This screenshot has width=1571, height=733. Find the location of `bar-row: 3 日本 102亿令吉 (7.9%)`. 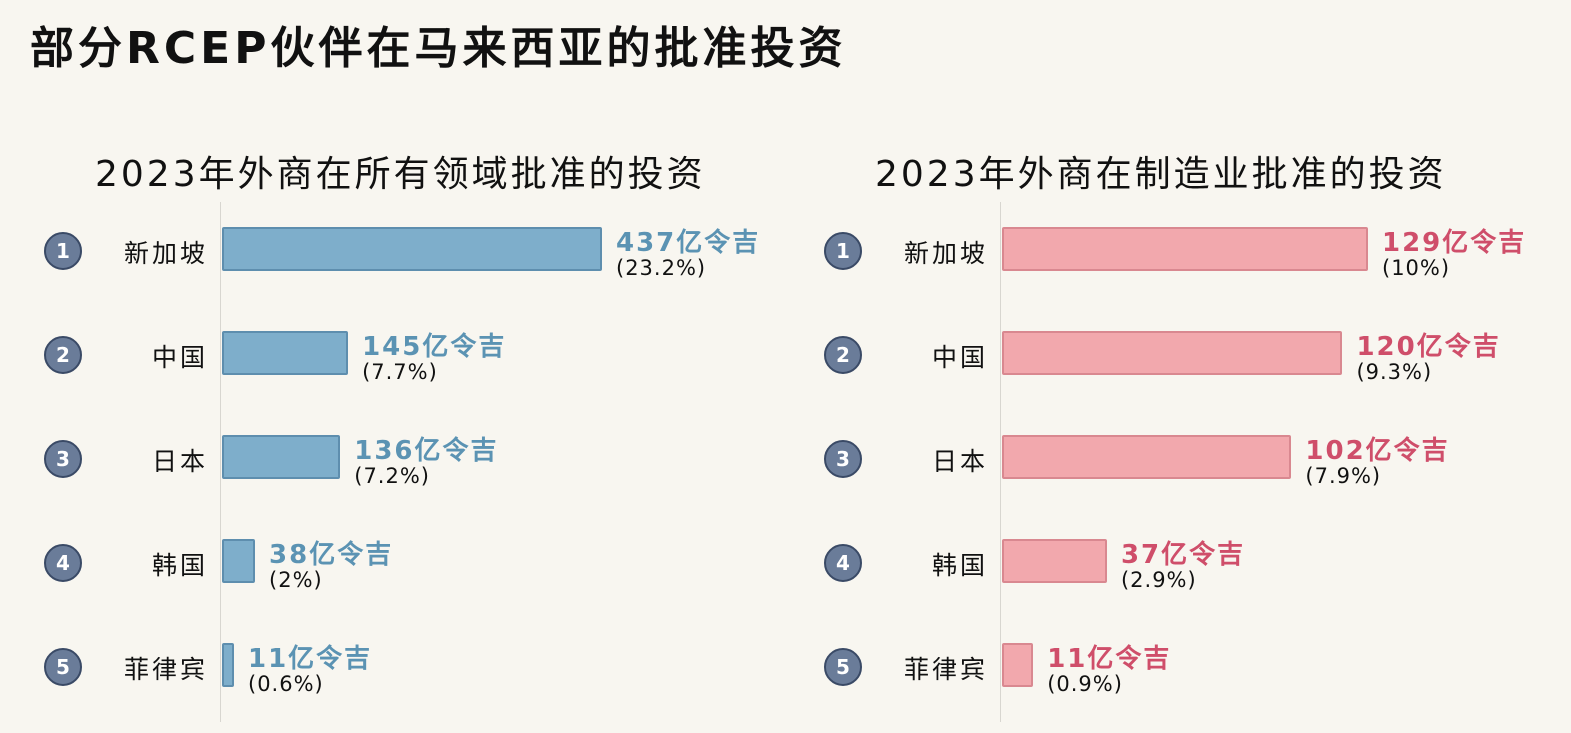

bar-row: 3 日本 102亿令吉 (7.9%) is located at coordinates (1160, 470).